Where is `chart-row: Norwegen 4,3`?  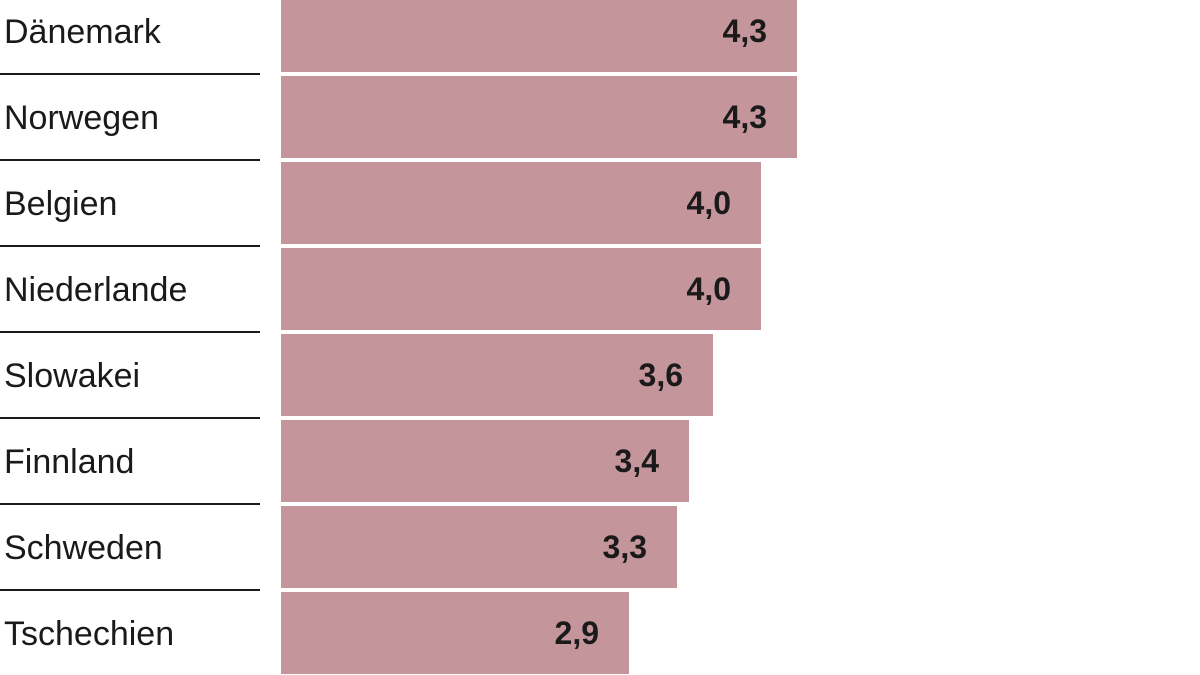
chart-row: Norwegen 4,3 is located at coordinates (398, 118).